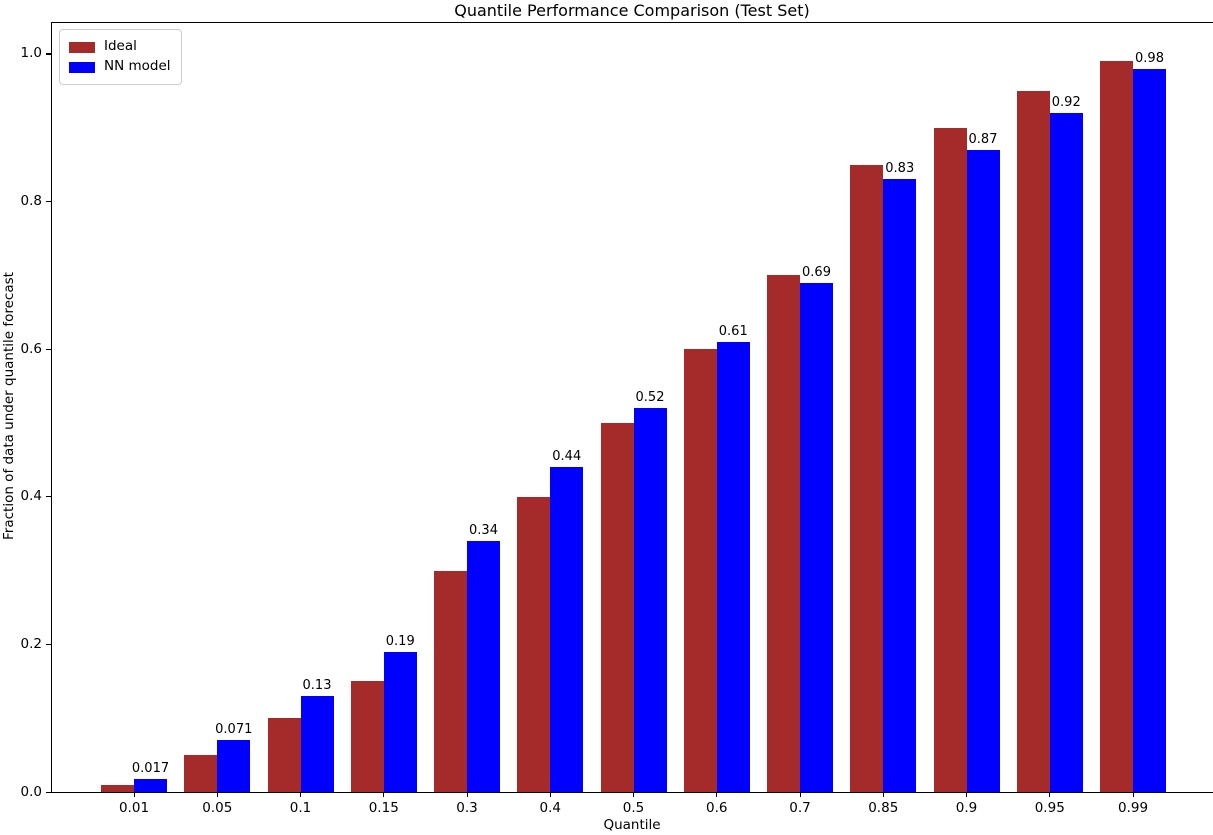 This screenshot has height=835, width=1213. Describe the element at coordinates (717, 808) in the screenshot. I see `x-tick-label: 0.6` at that location.